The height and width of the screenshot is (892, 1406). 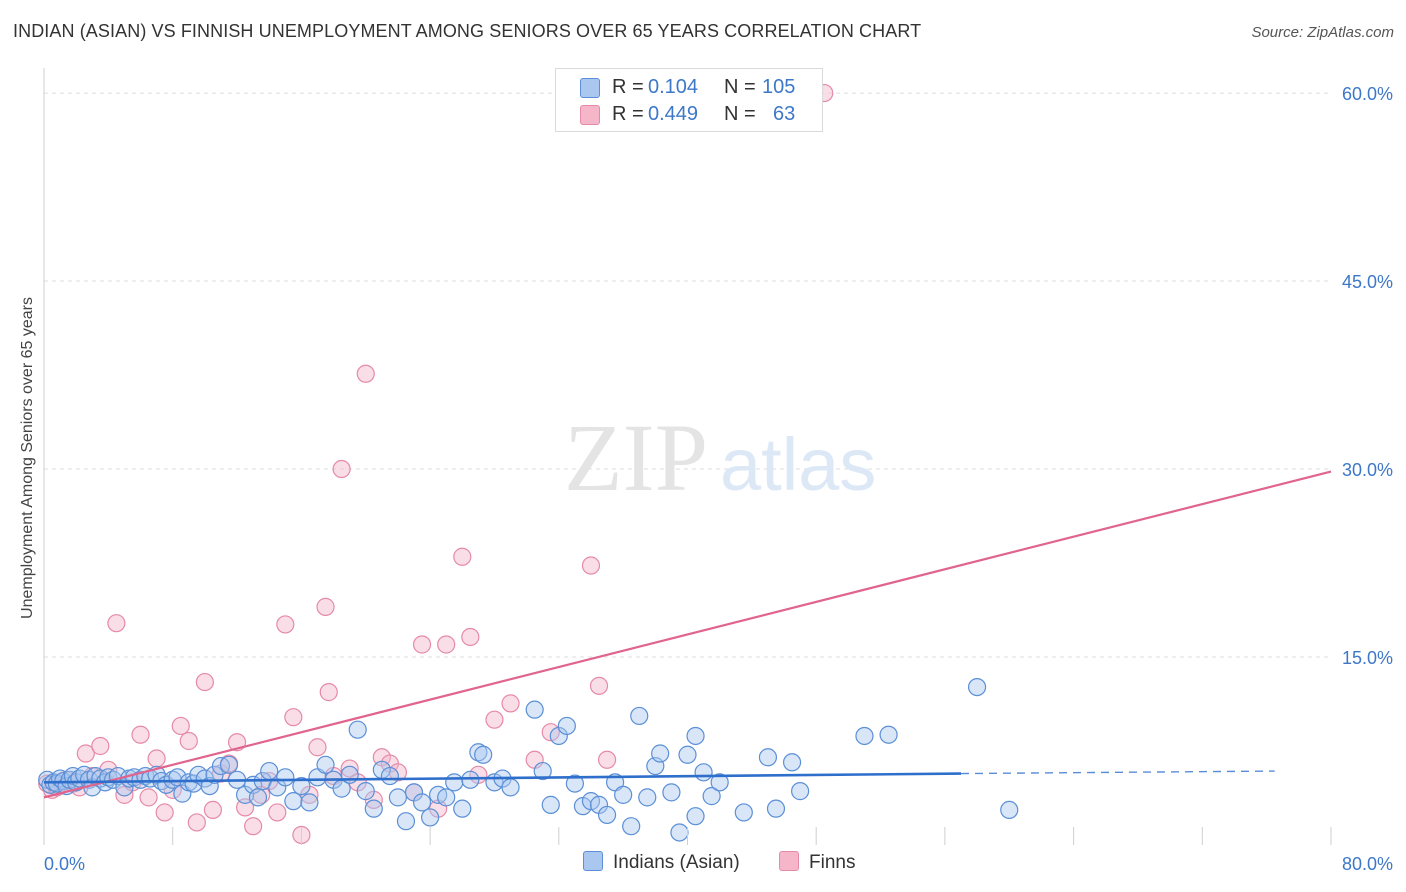 I want to click on legend-r-value: 0.104, so click(x=673, y=87).